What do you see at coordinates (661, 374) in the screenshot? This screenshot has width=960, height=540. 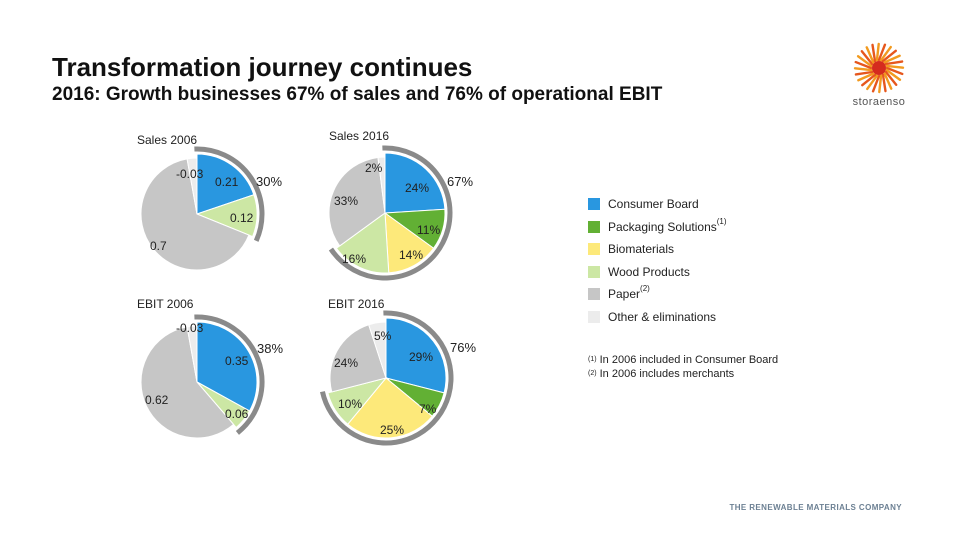 I see `footnote: (2) In 2006 includes merchants` at bounding box center [661, 374].